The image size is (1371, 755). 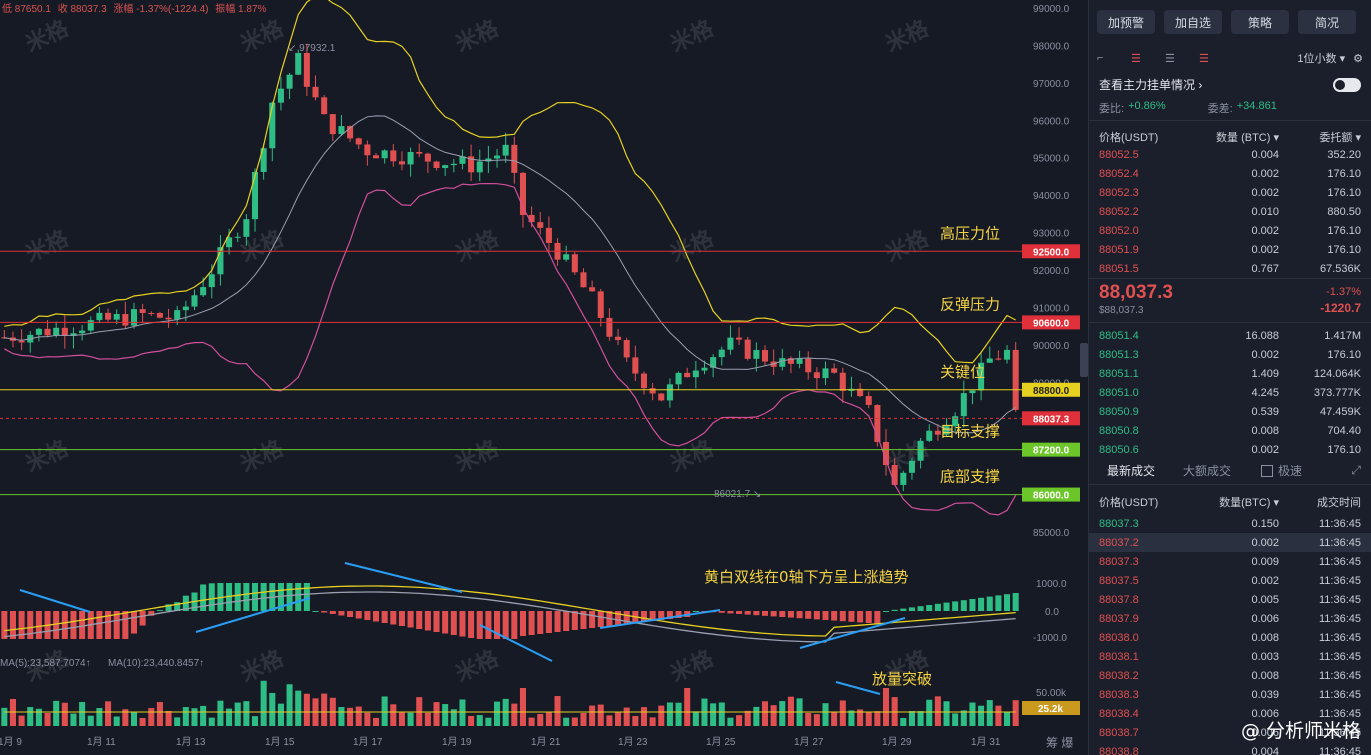 I want to click on trade-row: 88037.8 0.005 11:36:45, so click(x=1230, y=599).